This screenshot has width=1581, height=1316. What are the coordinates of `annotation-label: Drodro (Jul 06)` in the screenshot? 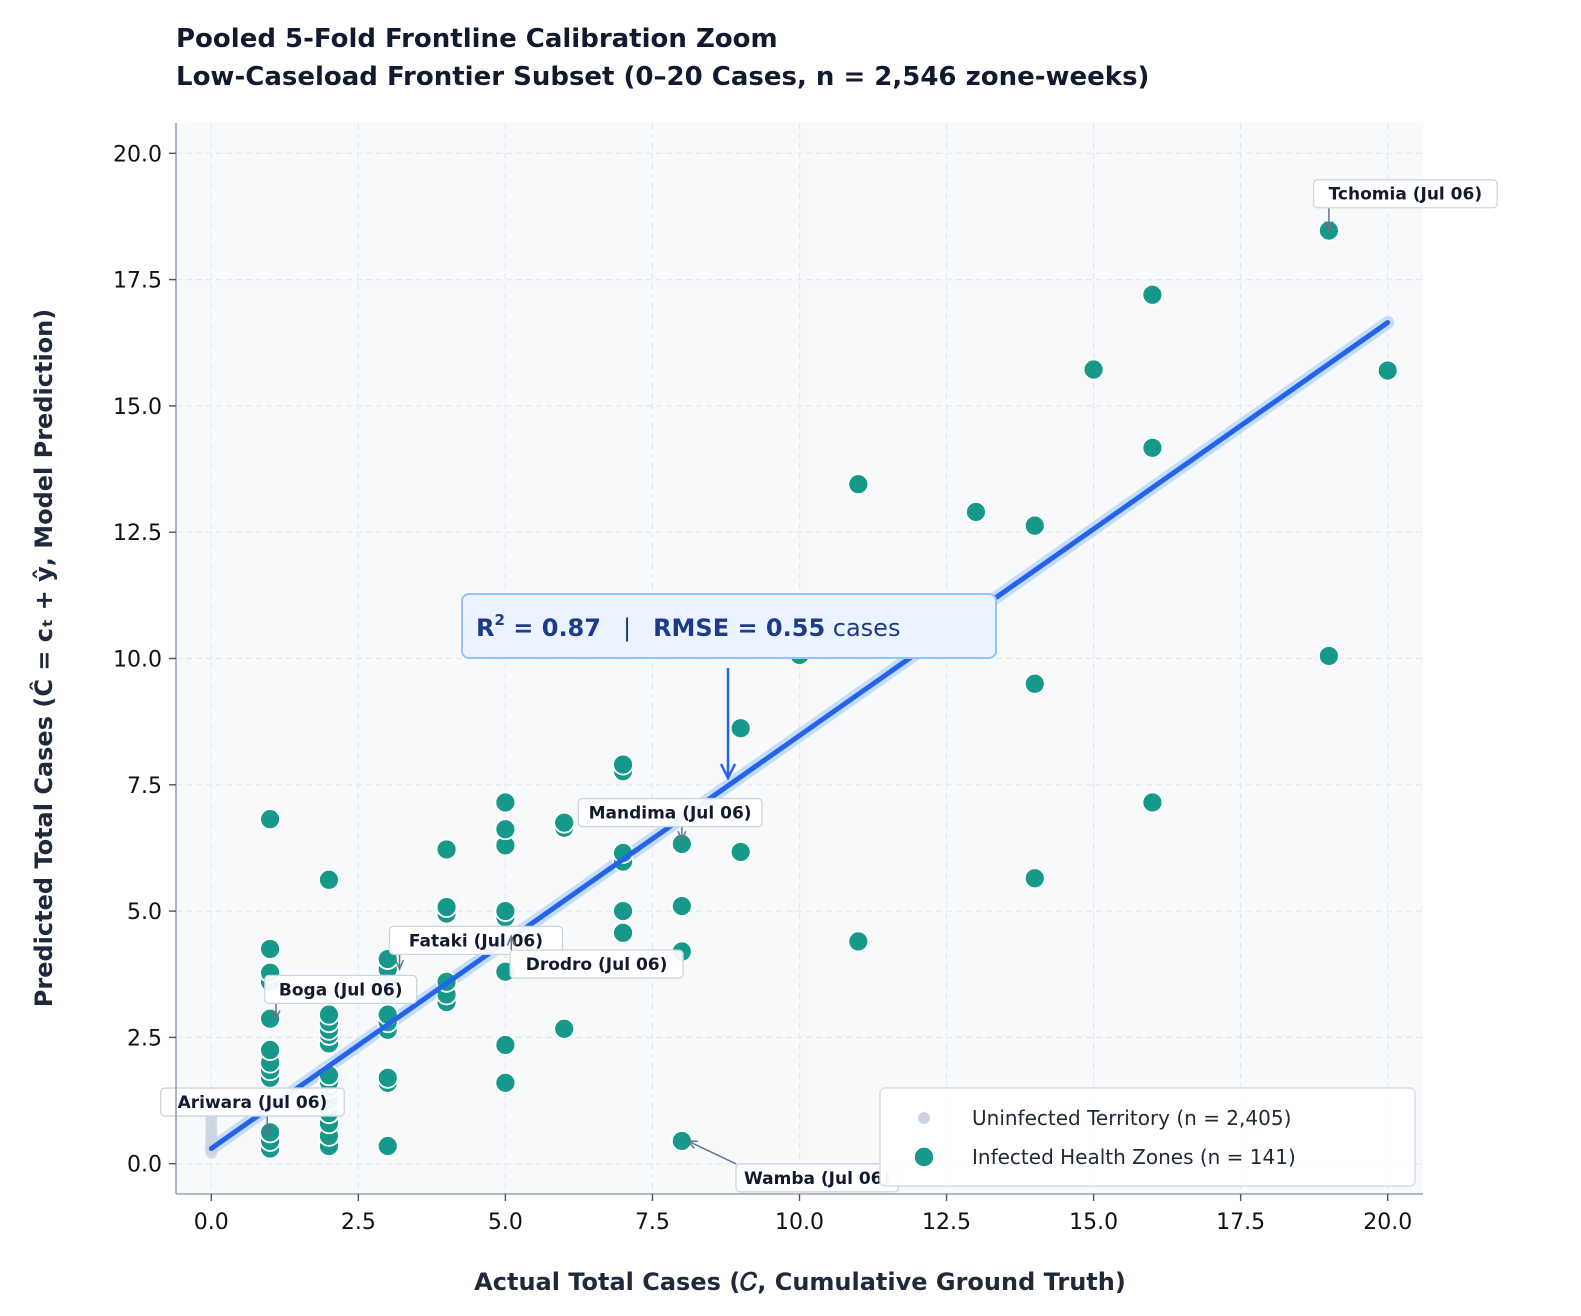 It's located at (597, 965).